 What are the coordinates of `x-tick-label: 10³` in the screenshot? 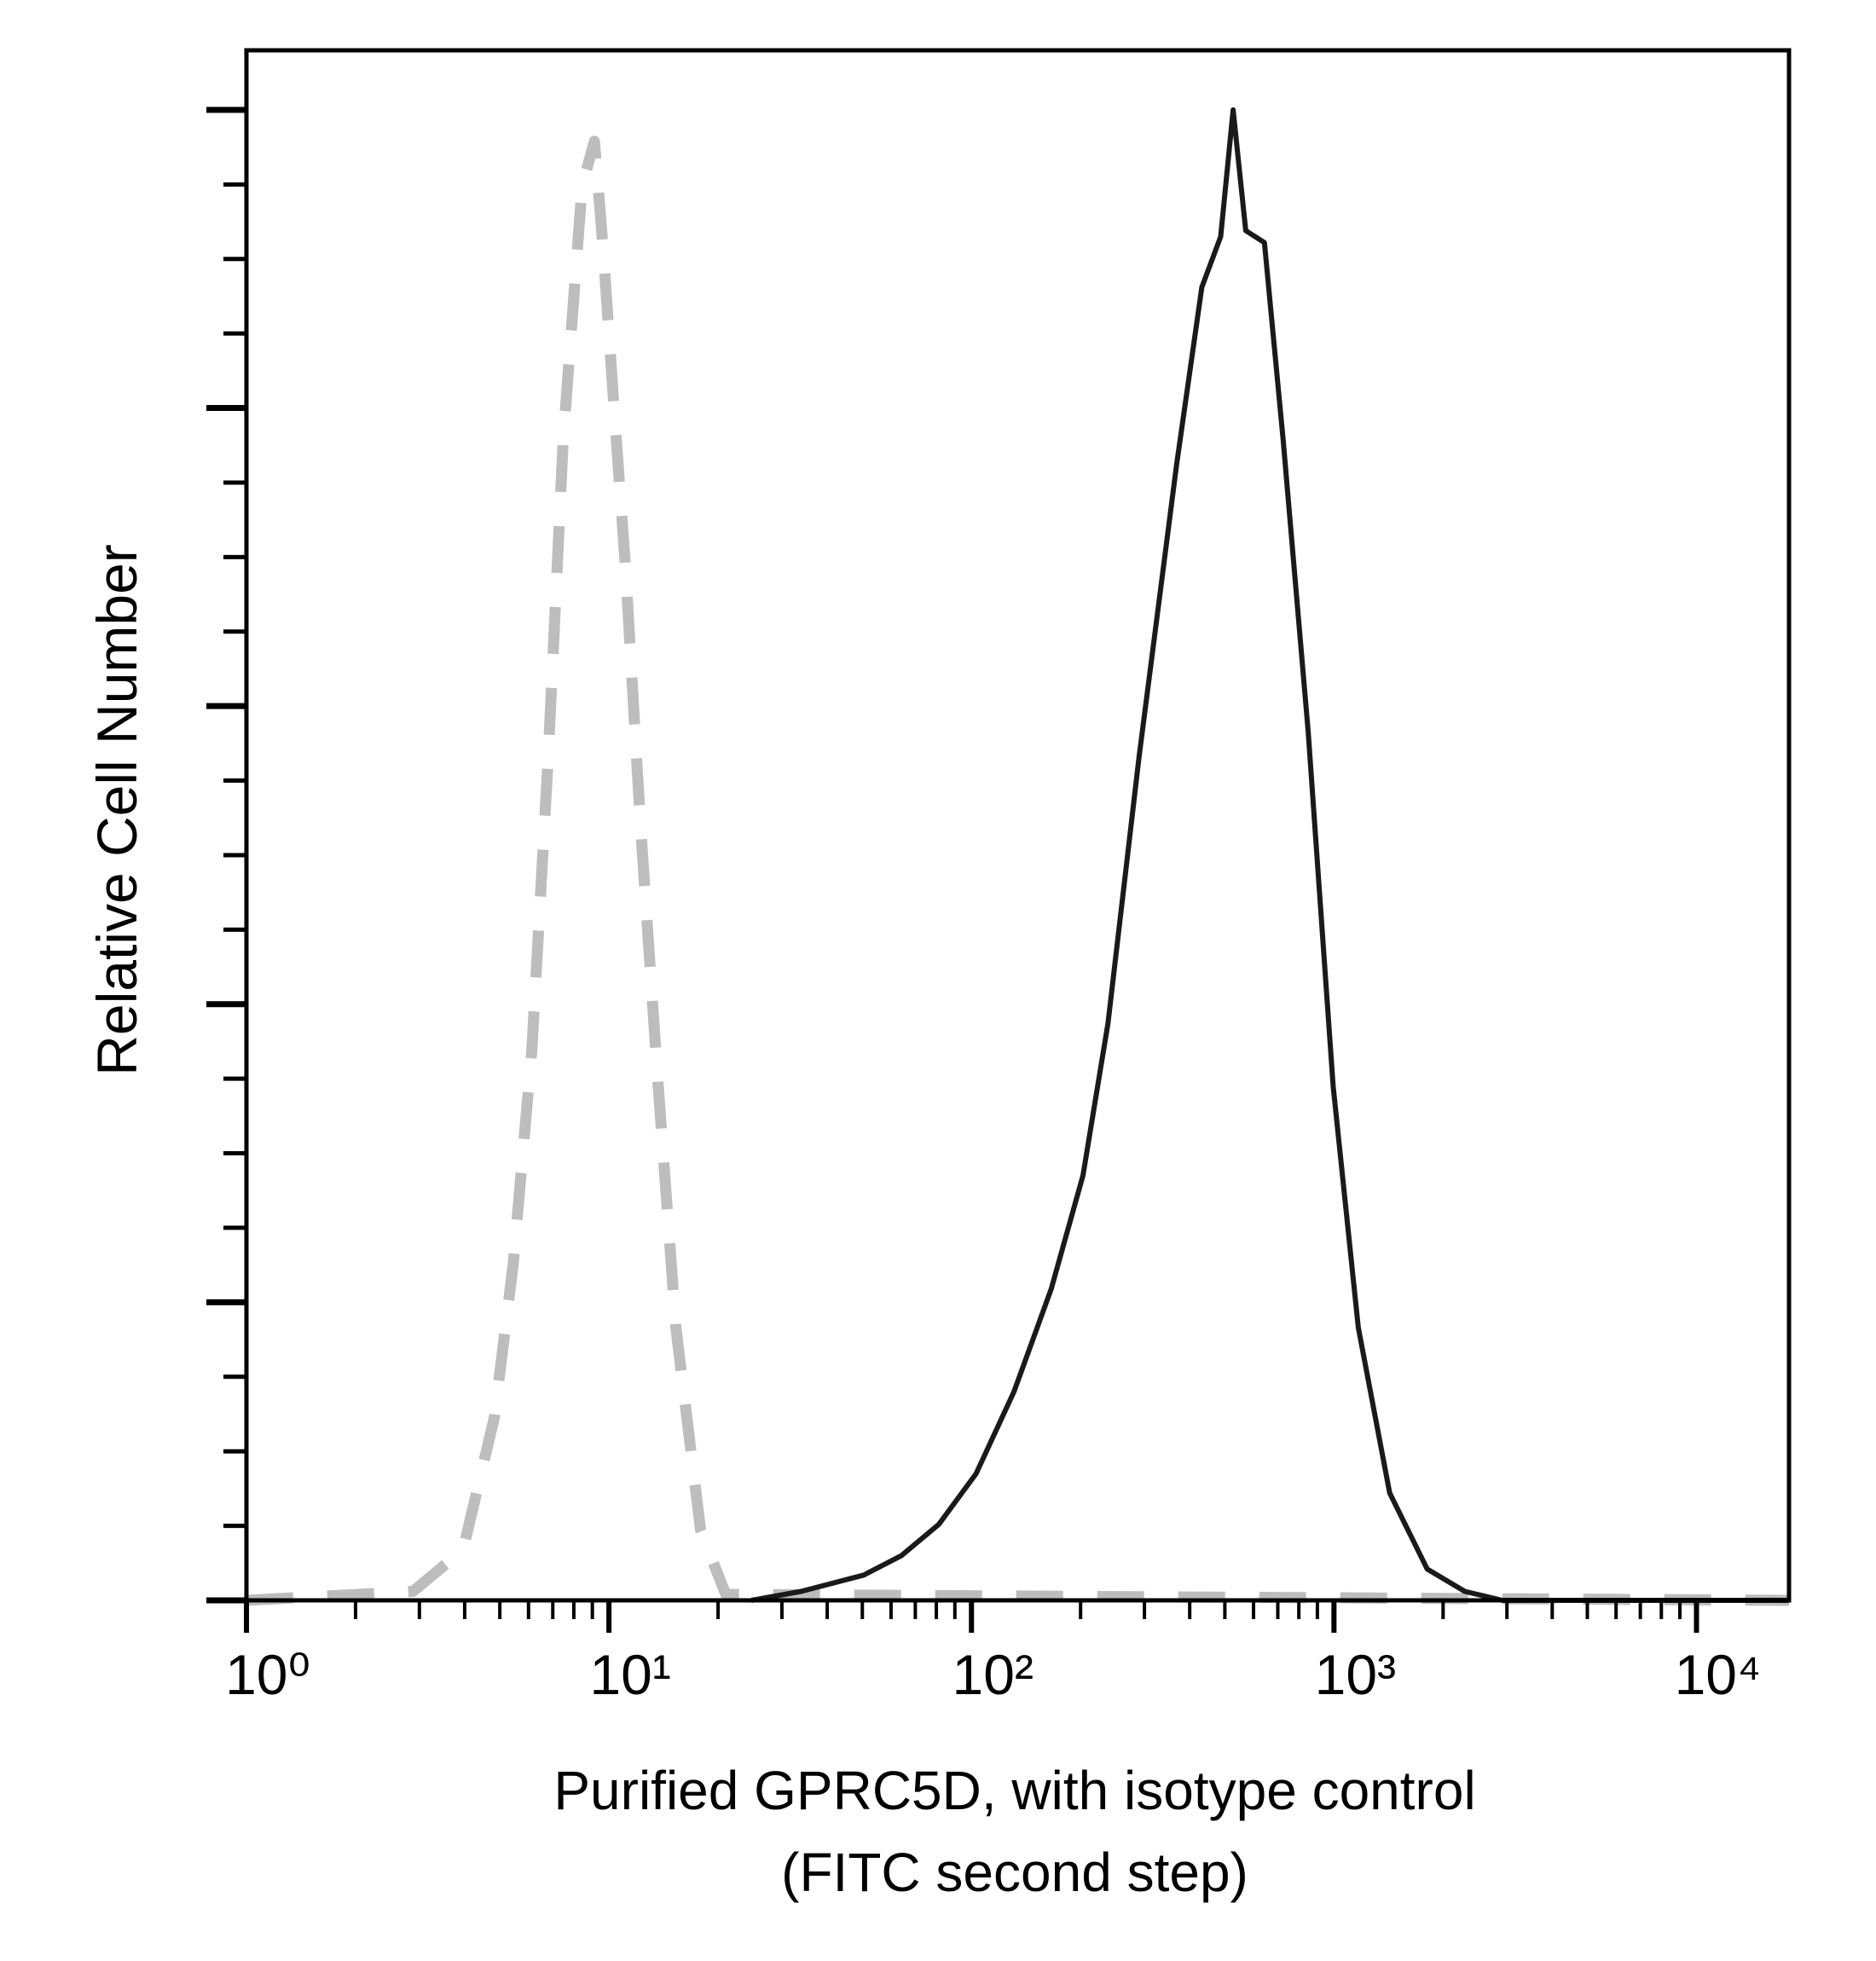 It's located at (1355, 1674).